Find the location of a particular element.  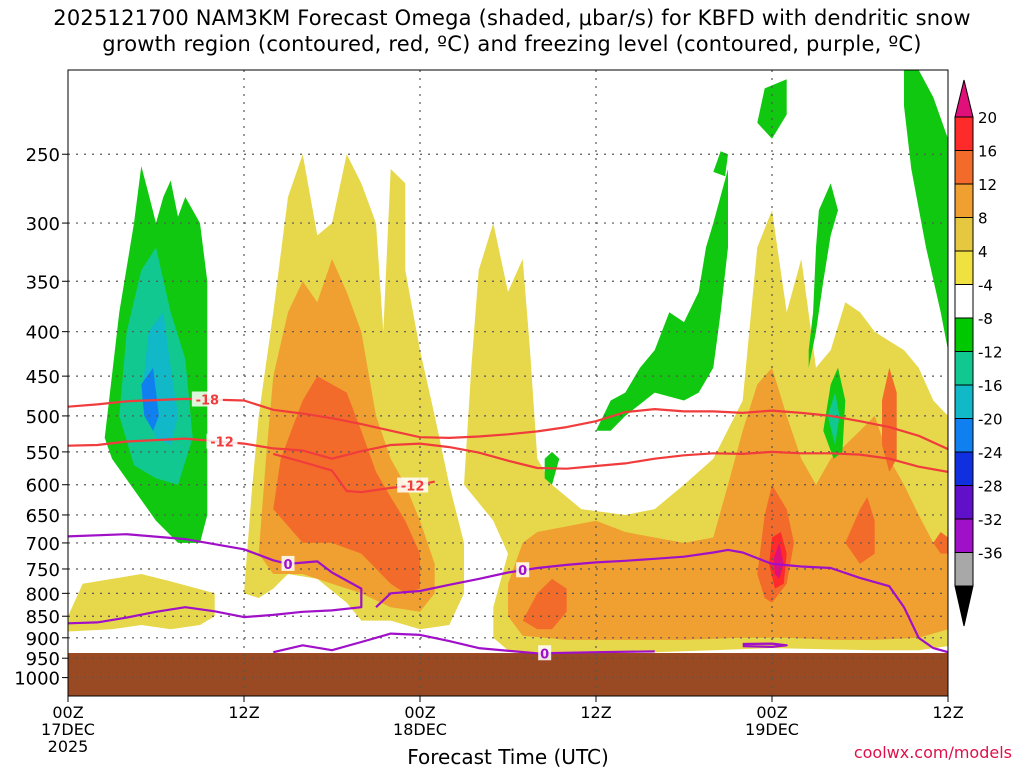

x-axis-label: Forecast Time (UTC) is located at coordinates (508, 756).